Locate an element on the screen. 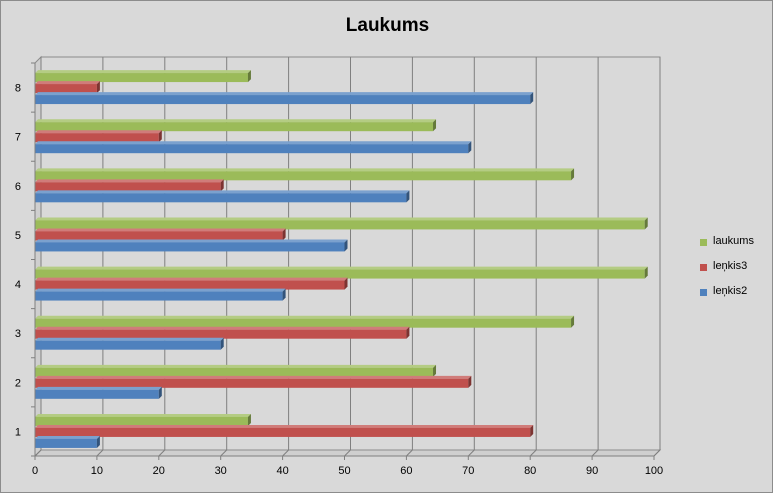 Image resolution: width=773 pixels, height=494 pixels. legend-label: leņkis2 is located at coordinates (730, 291).